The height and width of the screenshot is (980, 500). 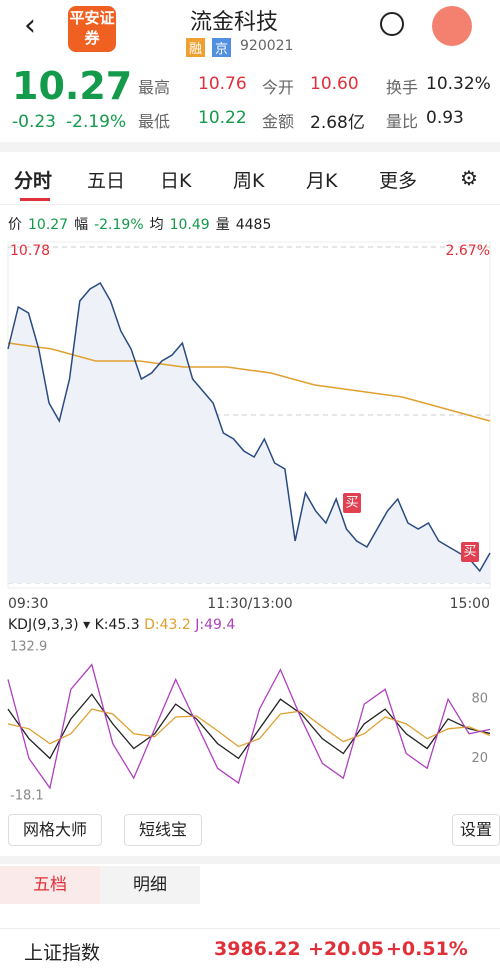 What do you see at coordinates (154, 121) in the screenshot?
I see `stat-label: 最低` at bounding box center [154, 121].